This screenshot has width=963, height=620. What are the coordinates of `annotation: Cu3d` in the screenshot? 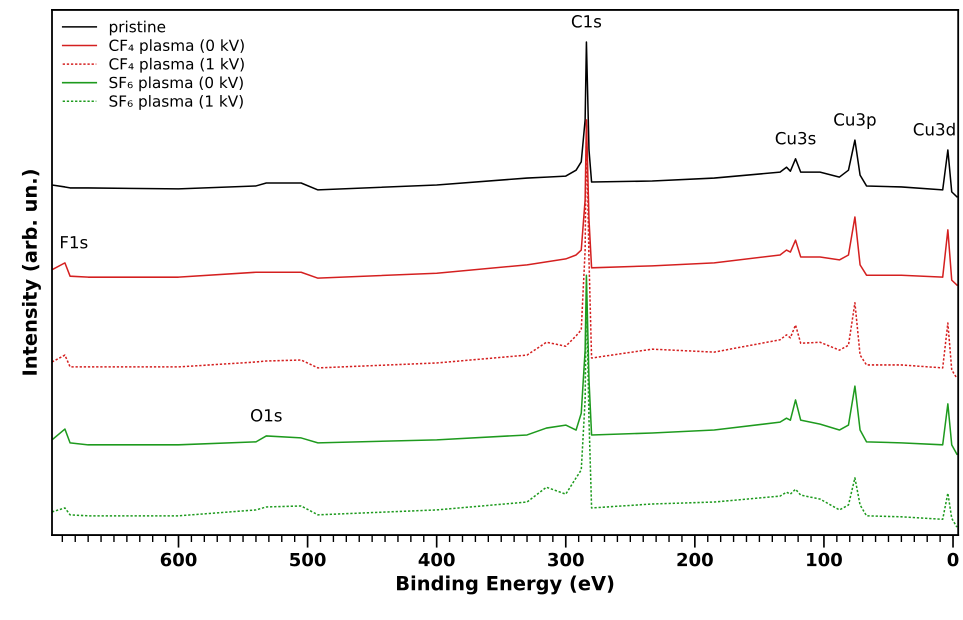 It's located at (934, 129).